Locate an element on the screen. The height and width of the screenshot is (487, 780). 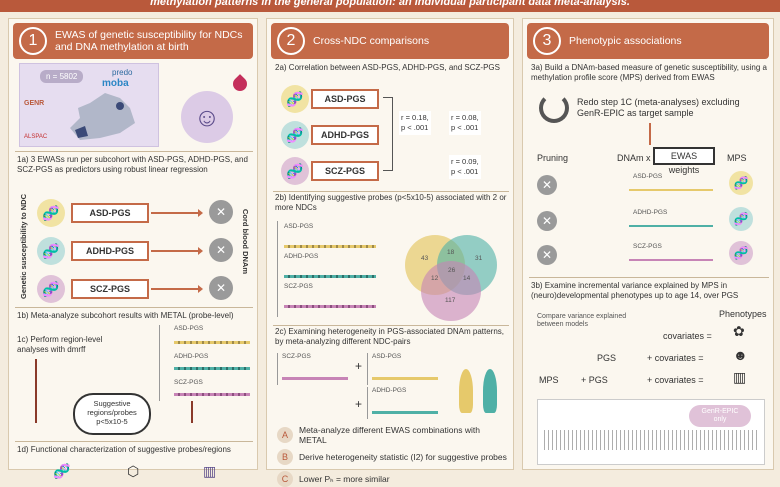
p2-mini-plots: ASD-PGS ADHD-PGS SCZ-PGS is located at coordinates (327, 269).